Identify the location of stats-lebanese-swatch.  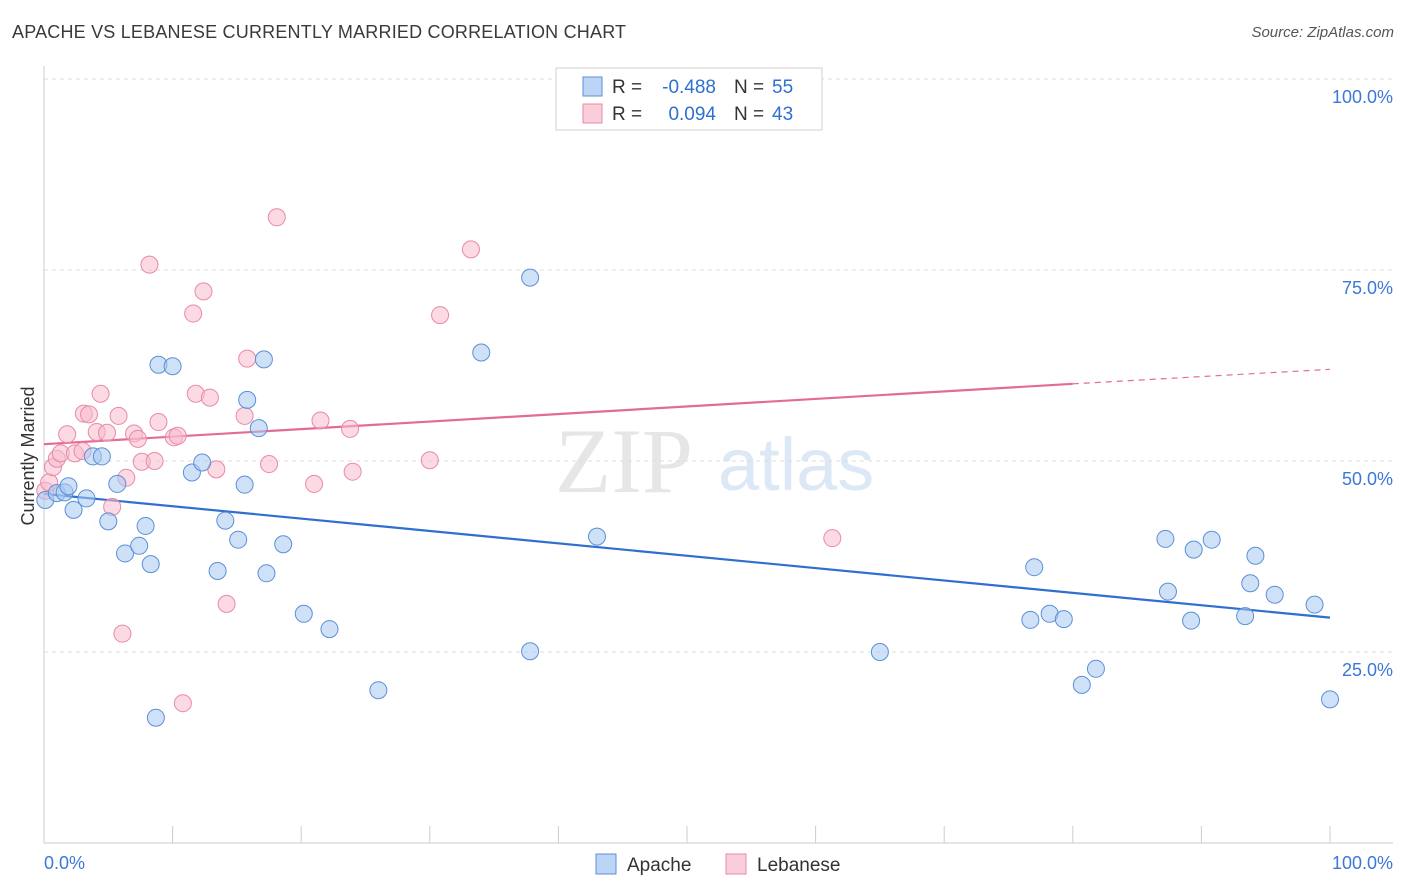
(592, 113).